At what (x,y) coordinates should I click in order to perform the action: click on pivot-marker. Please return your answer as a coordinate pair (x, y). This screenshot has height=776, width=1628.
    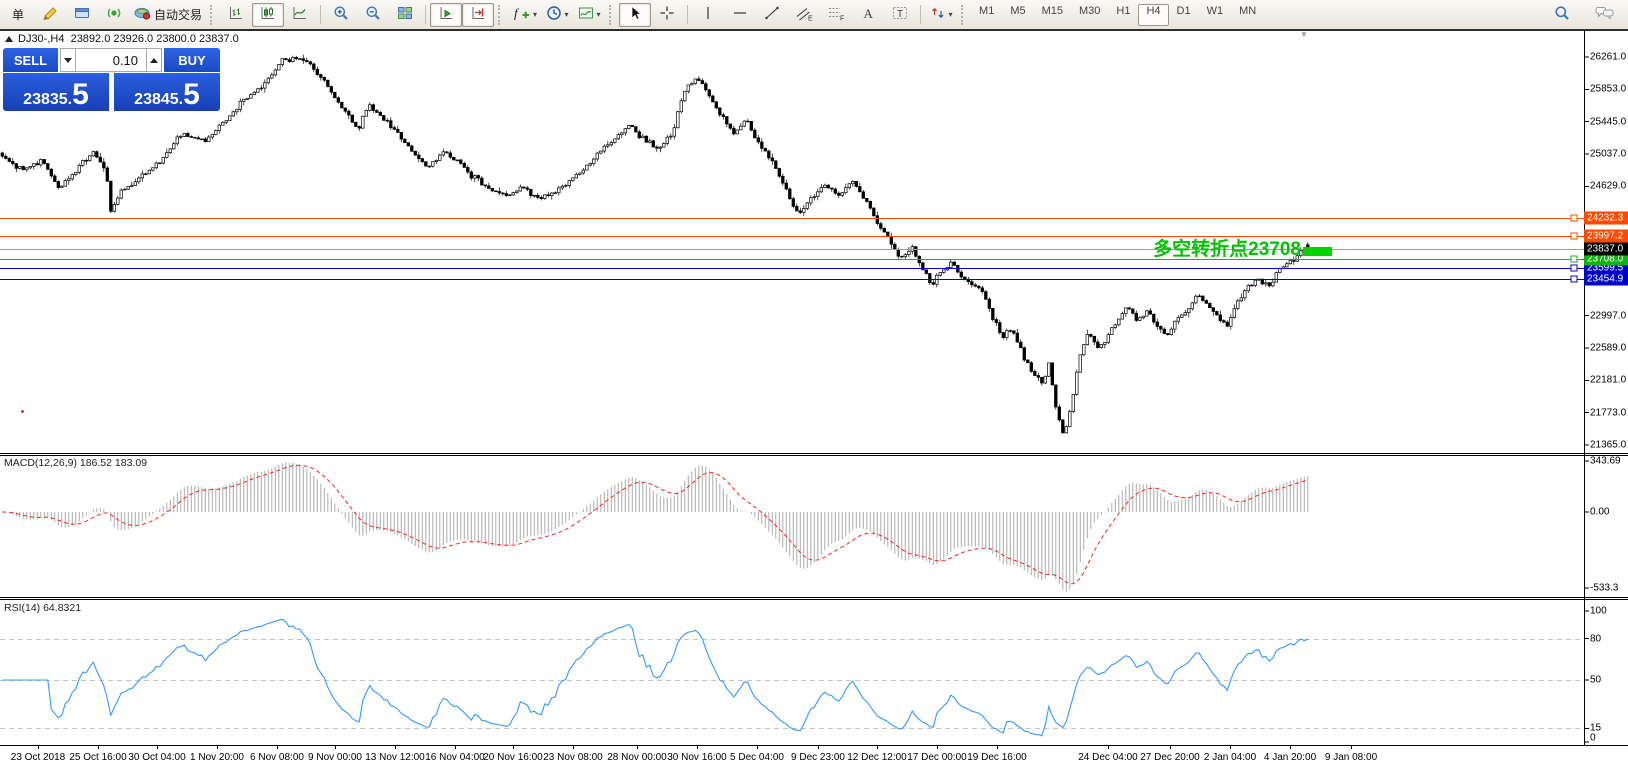
    Looking at the image, I should click on (1317, 251).